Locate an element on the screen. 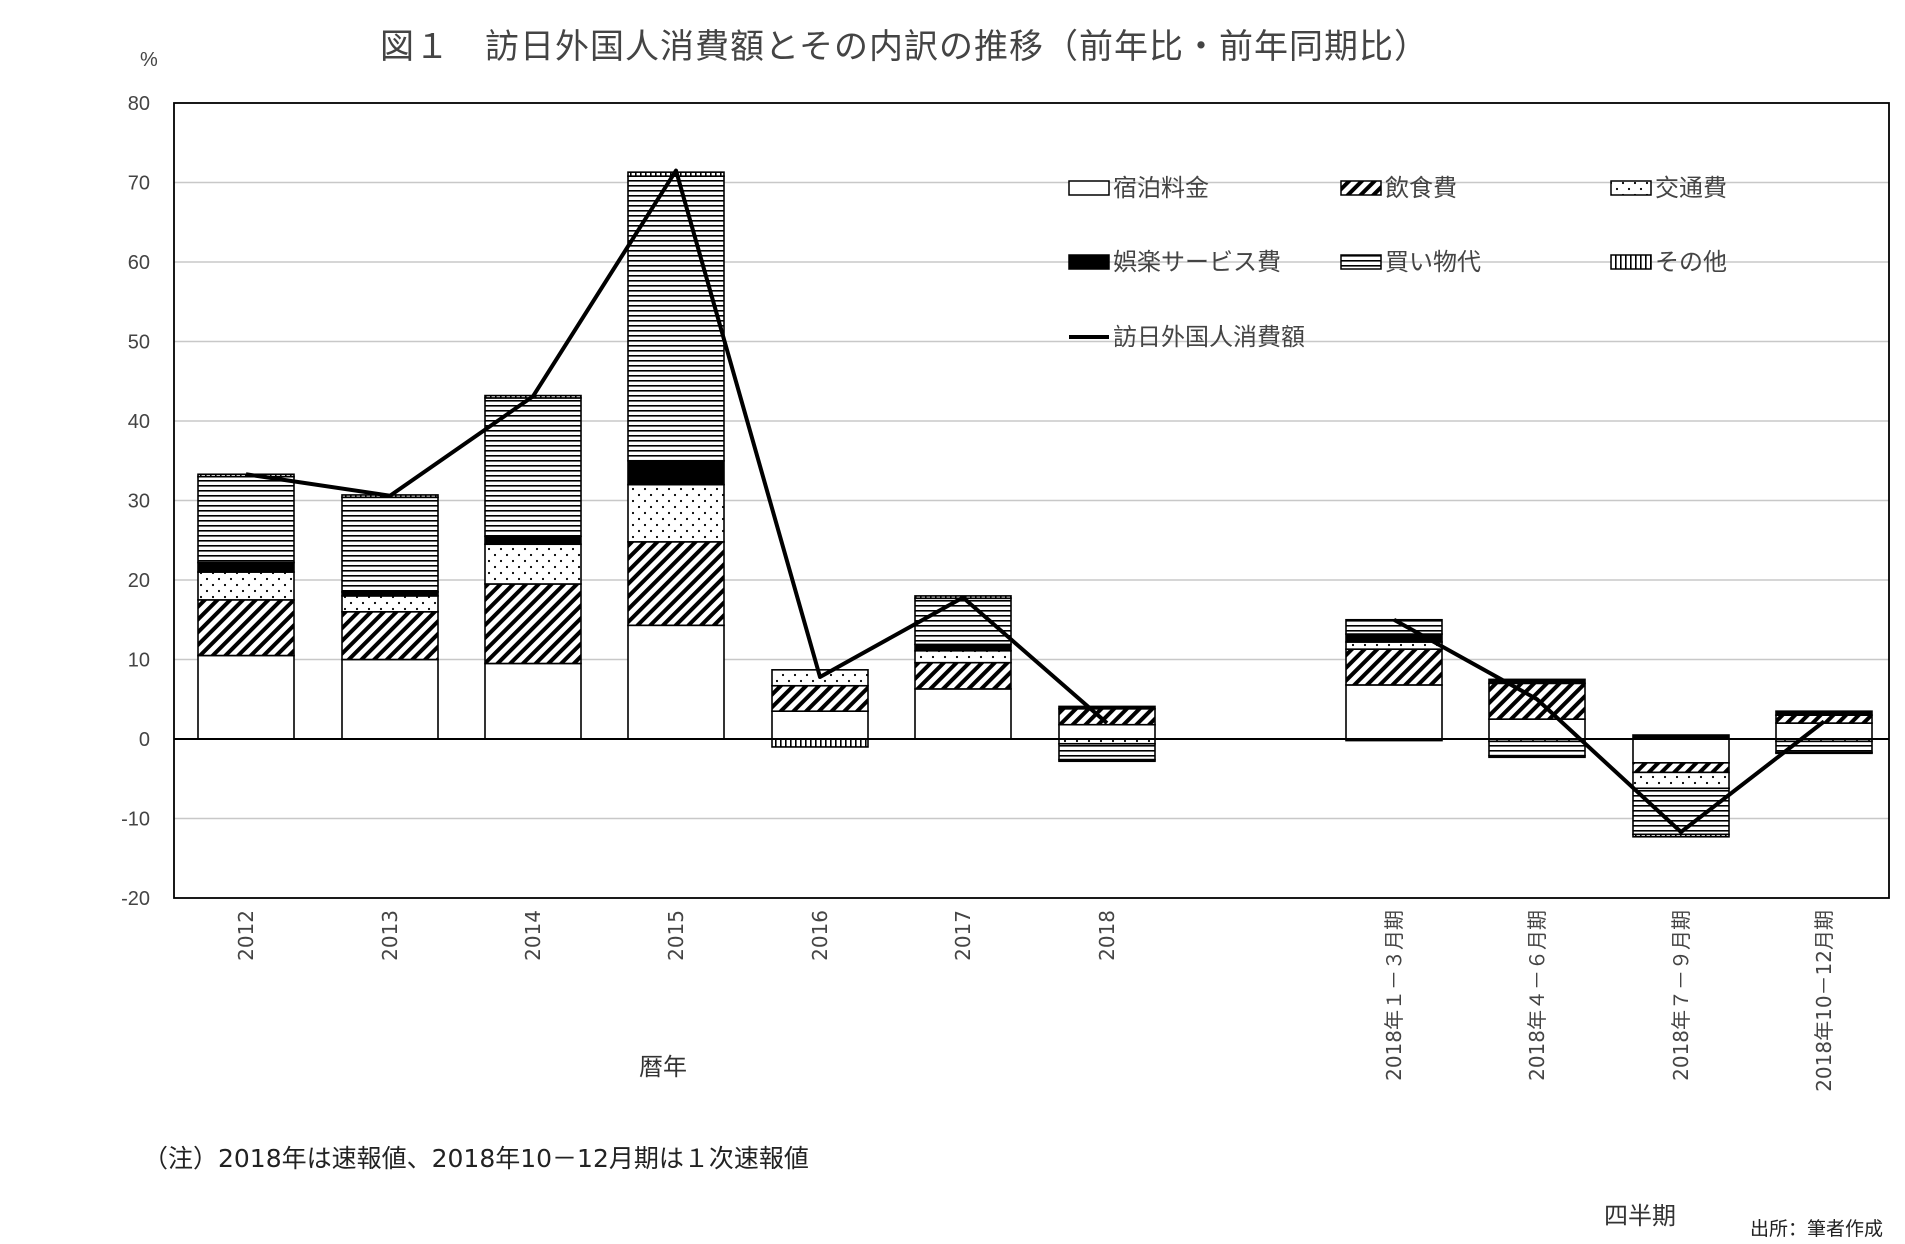  group-label-annual: 暦年 is located at coordinates (663, 1067).